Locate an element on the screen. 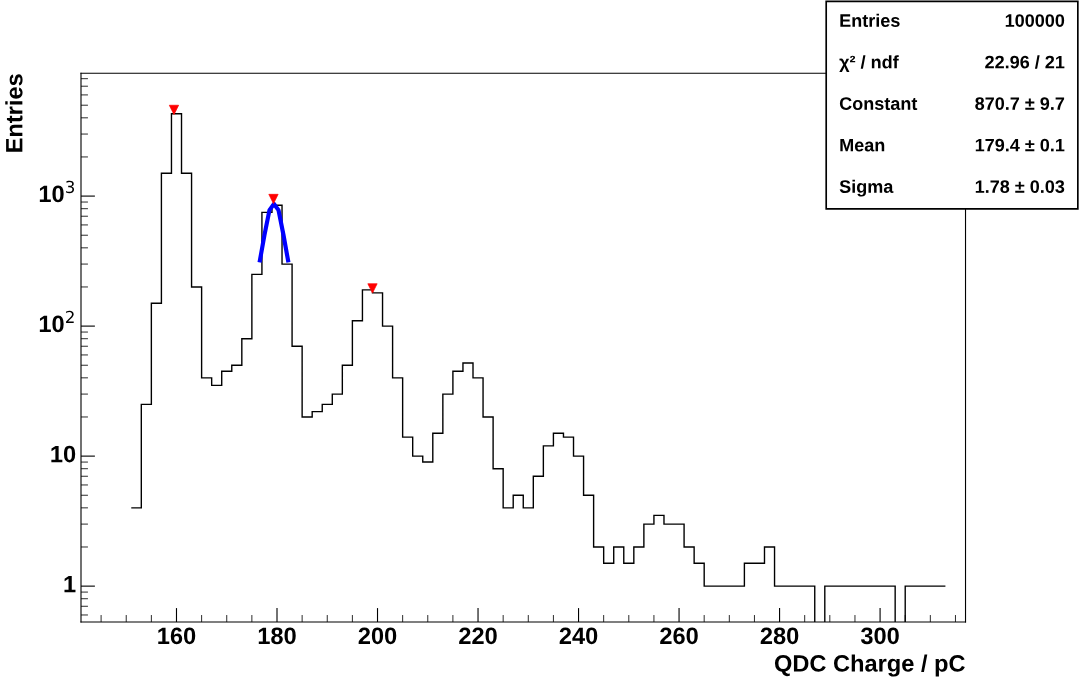 The height and width of the screenshot is (685, 1080). y-tick-label: 1 is located at coordinates (70, 584).